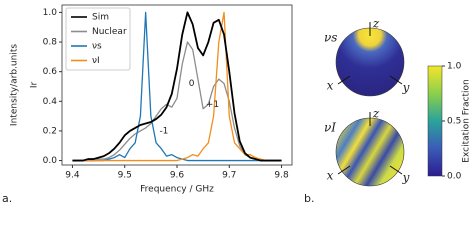  I want to click on x-tick-label: 9.7, so click(229, 176).